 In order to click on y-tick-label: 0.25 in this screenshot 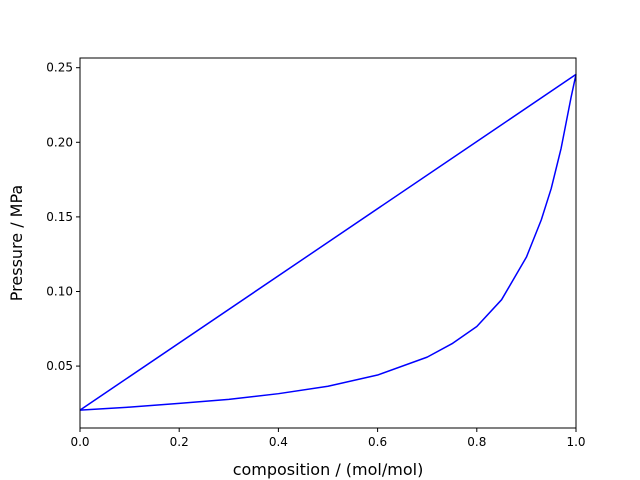, I will do `click(59, 68)`.